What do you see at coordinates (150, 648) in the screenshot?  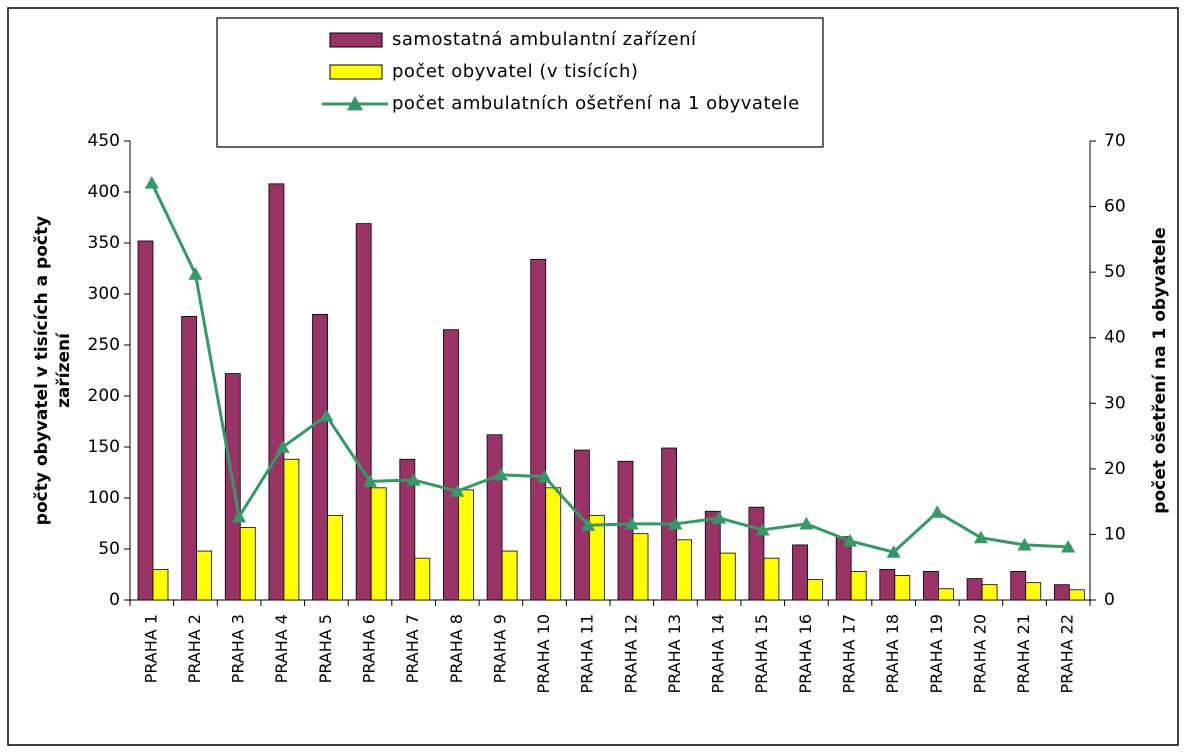 I see `x-tick-label: PRAHA 1` at bounding box center [150, 648].